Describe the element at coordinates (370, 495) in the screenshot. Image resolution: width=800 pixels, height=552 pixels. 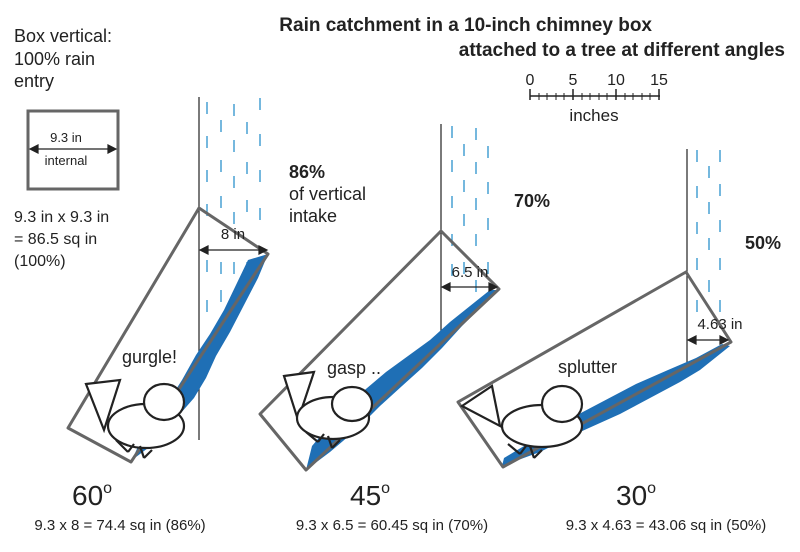
I see `angle-label: 45o` at that location.